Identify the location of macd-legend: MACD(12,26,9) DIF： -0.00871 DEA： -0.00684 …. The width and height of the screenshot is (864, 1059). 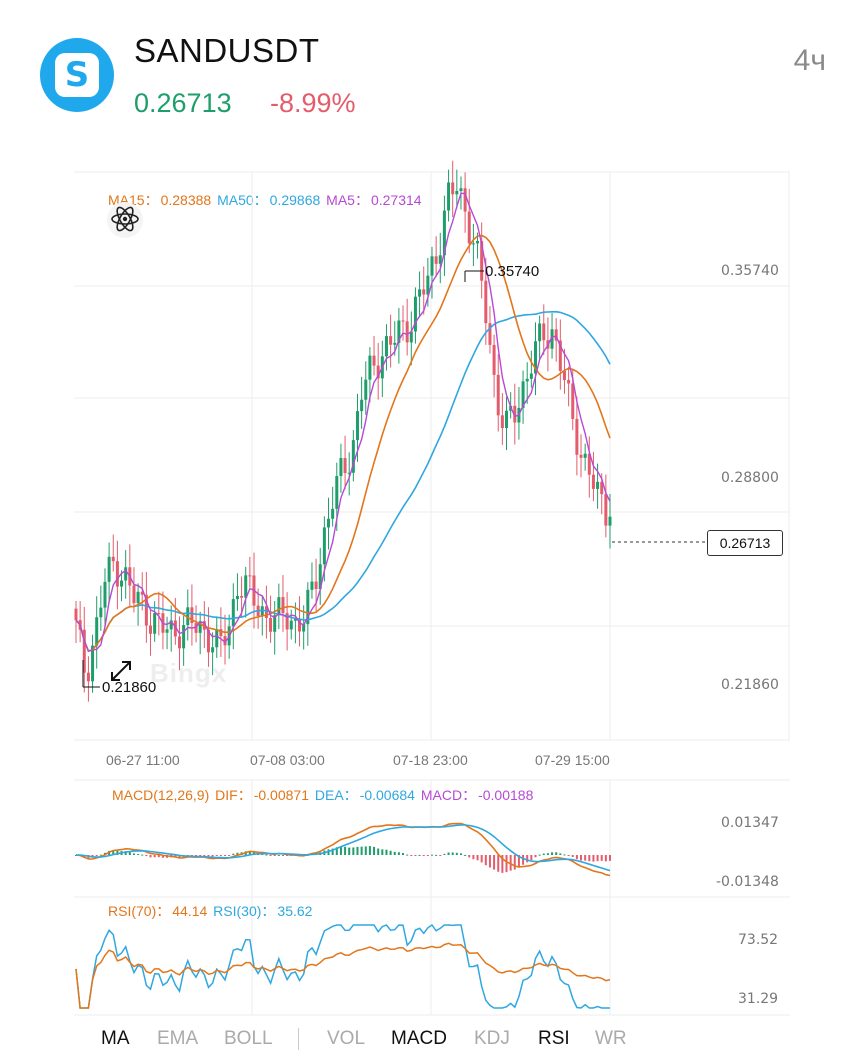
(323, 795).